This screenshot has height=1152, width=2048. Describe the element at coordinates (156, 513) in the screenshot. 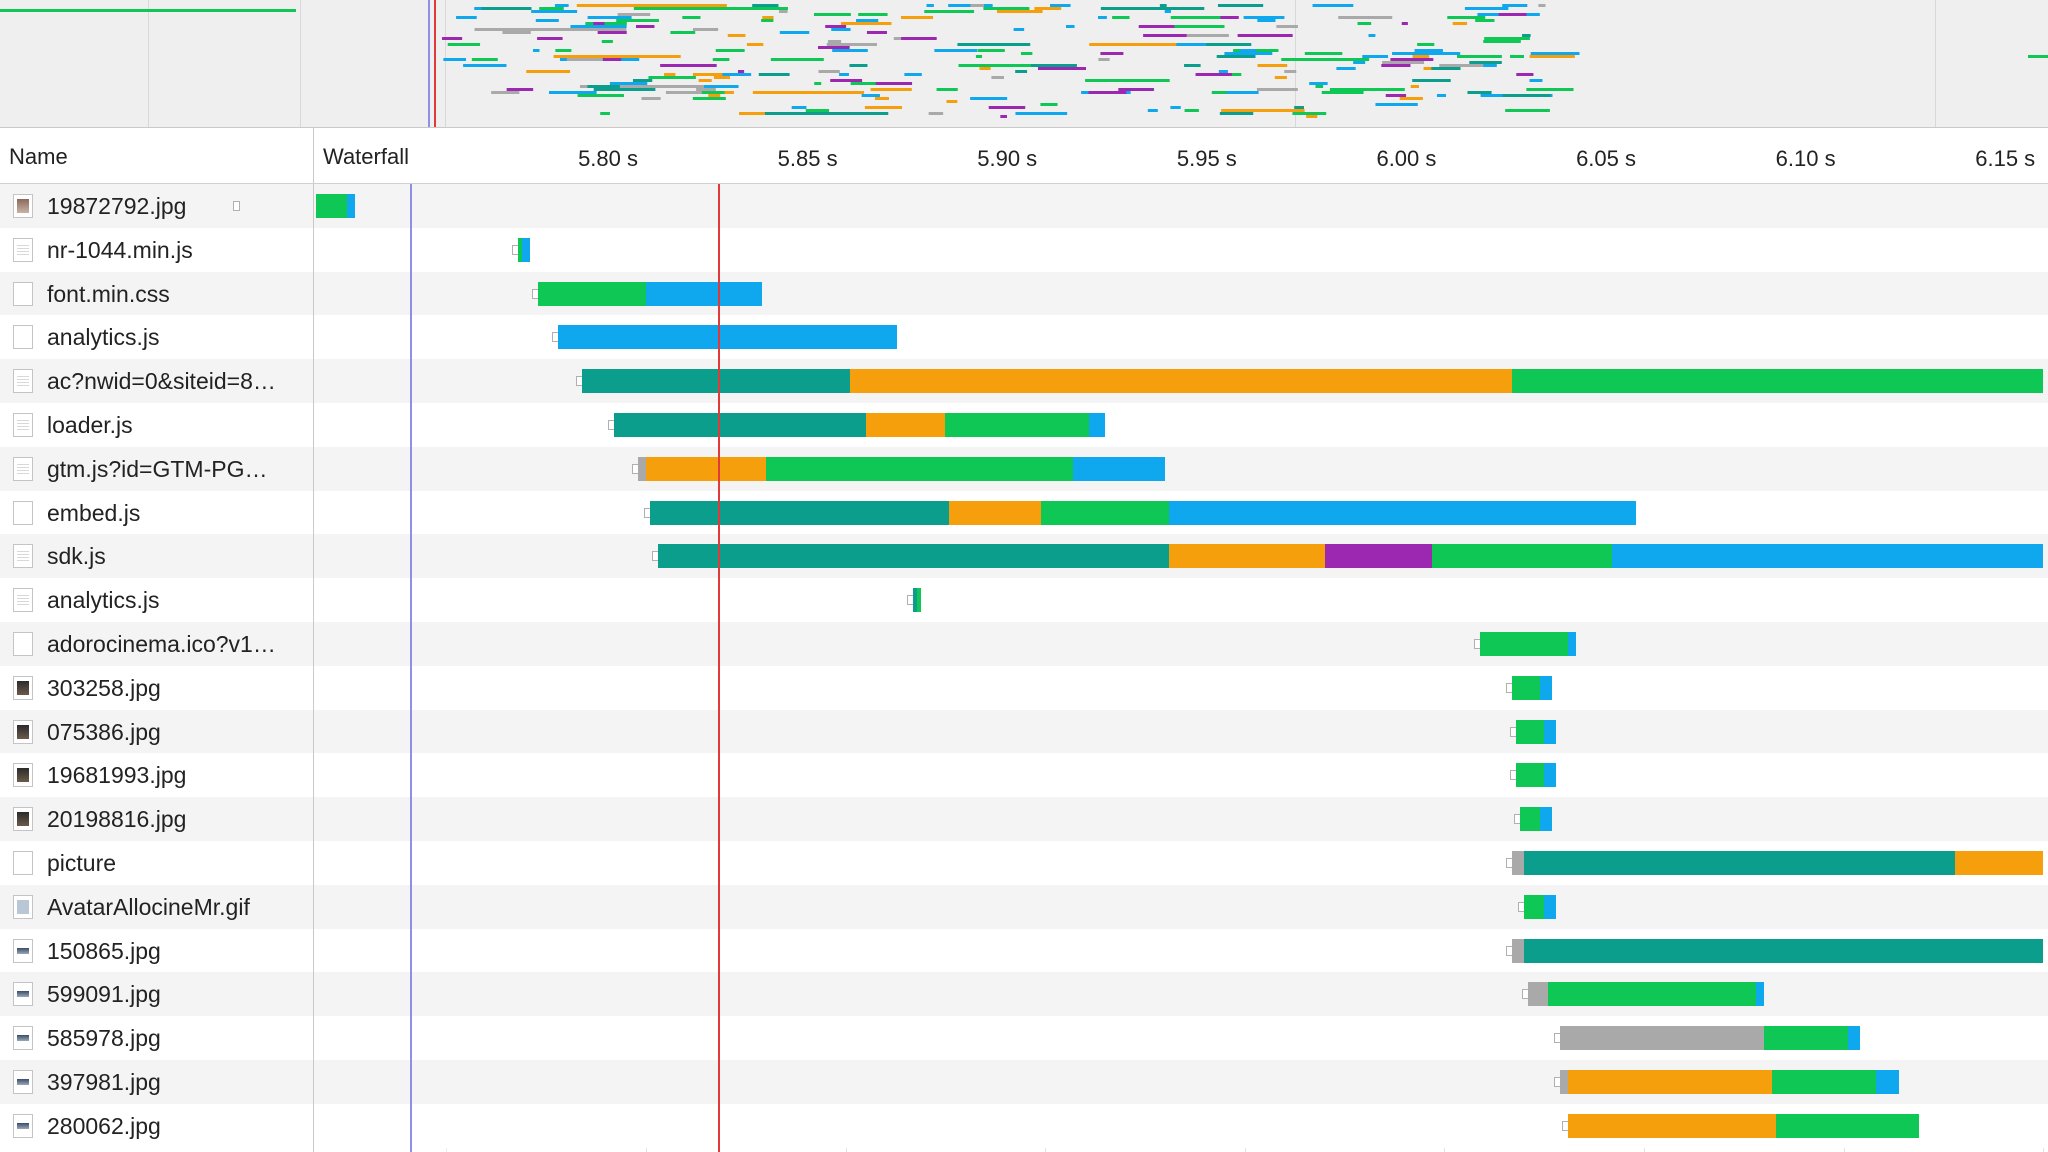

I see `request-name-cell: embed.js` at that location.